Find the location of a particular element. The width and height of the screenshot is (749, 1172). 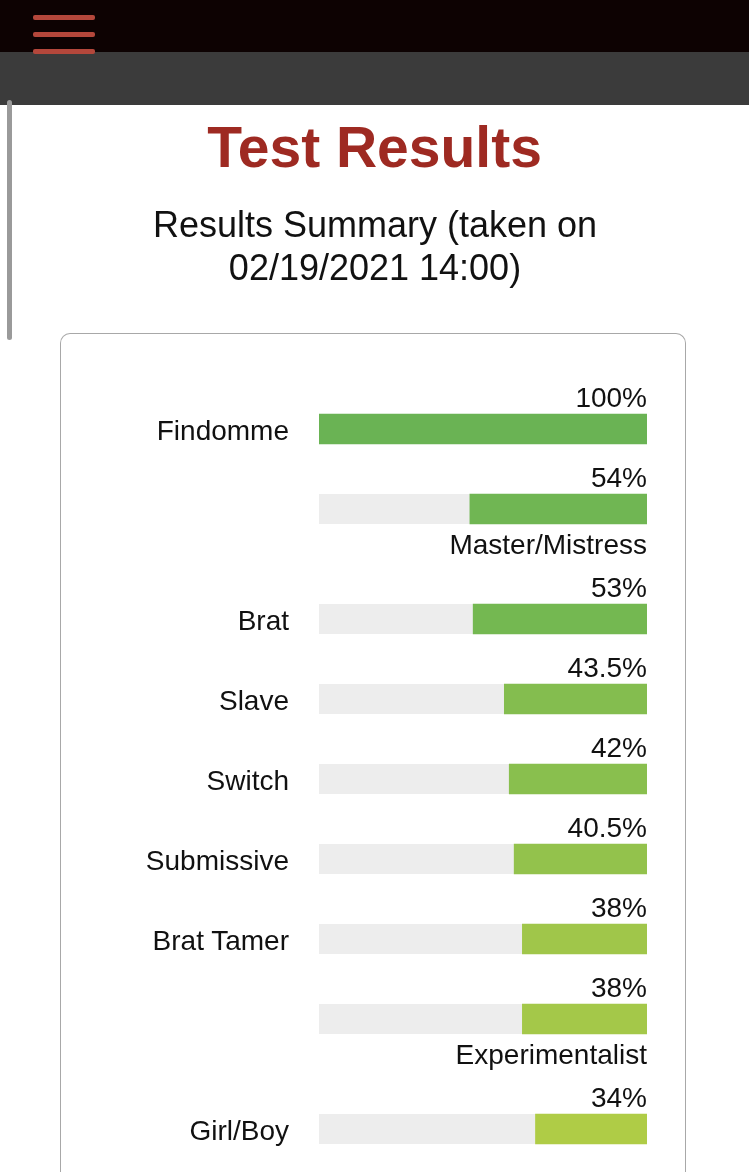

data-label: 100% is located at coordinates (611, 397).